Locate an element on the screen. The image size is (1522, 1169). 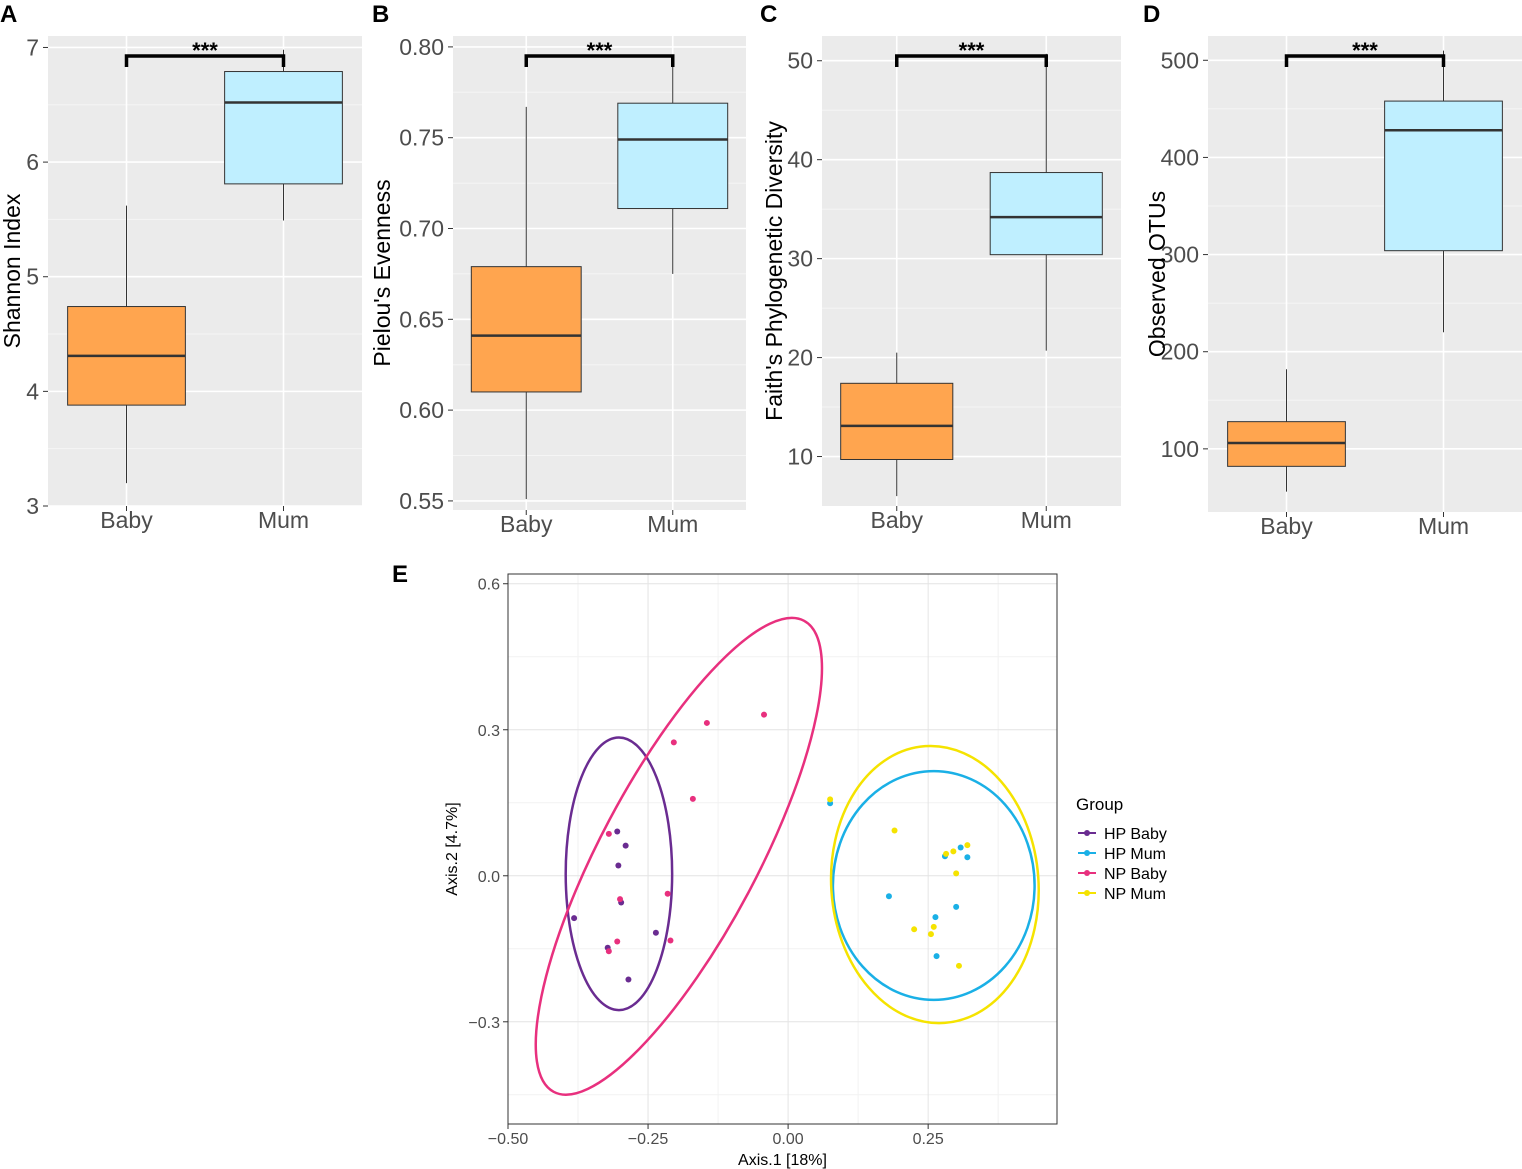
x-tick-label: −0.50 is located at coordinates (508, 1139).